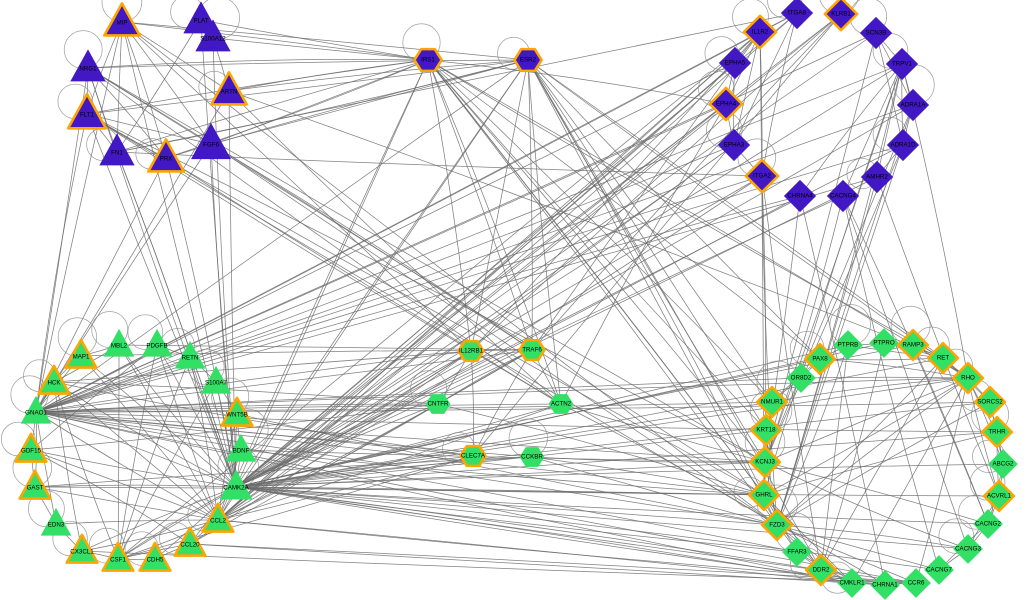 This screenshot has height=600, width=1027. What do you see at coordinates (902, 64) in the screenshot?
I see `graph-node: TRPV1` at bounding box center [902, 64].